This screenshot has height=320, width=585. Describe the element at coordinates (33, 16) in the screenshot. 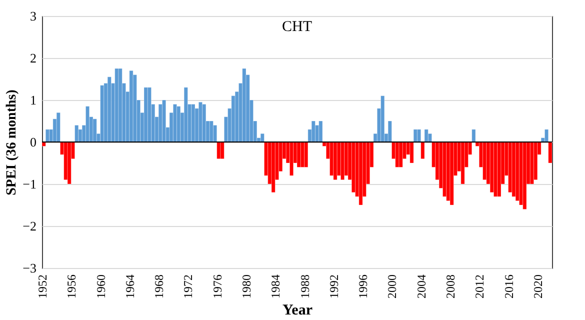

I see `y-tick-label: 3` at that location.